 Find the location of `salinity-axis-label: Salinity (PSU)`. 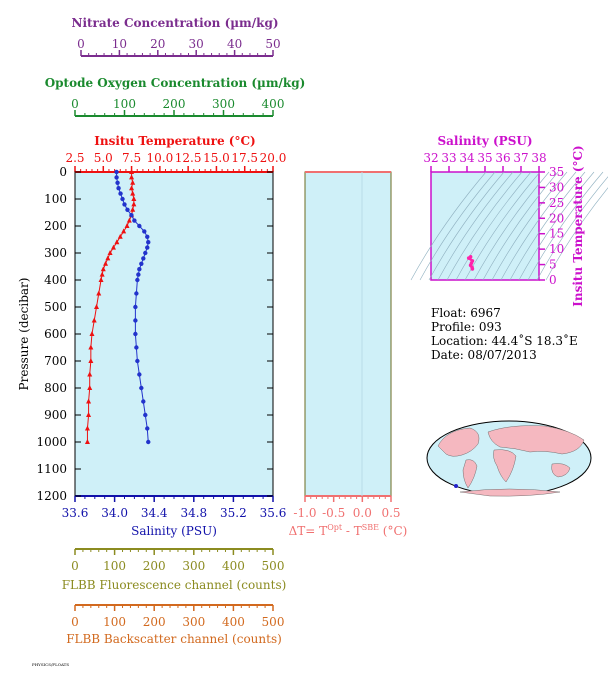

salinity-axis-label: Salinity (PSU) is located at coordinates (174, 531).